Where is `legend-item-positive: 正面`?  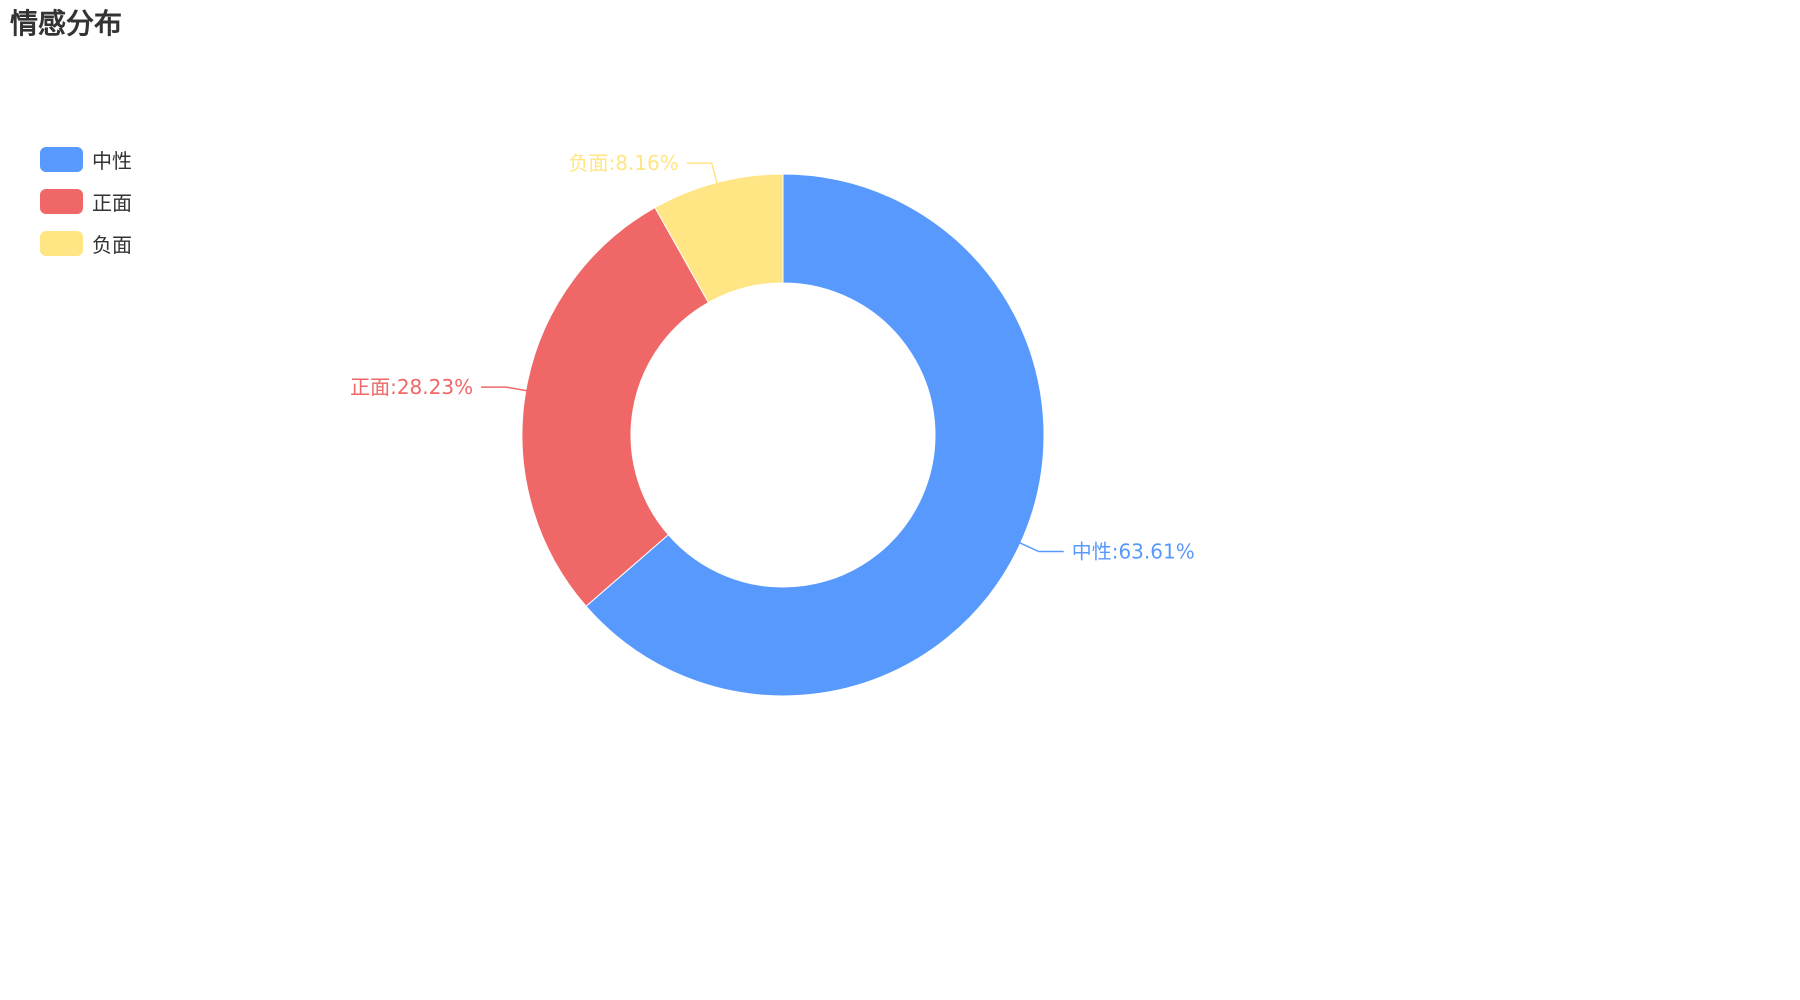 legend-item-positive: 正面 is located at coordinates (86, 201).